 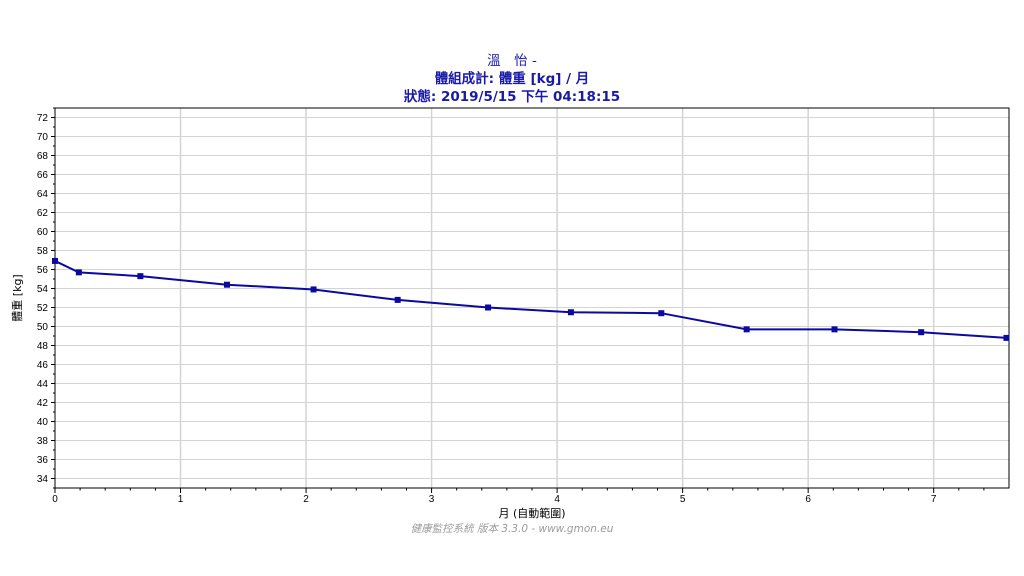 What do you see at coordinates (512, 97) in the screenshot?
I see `chart-title-status: 狀態: 2019/5/15 下午 04:18:15` at bounding box center [512, 97].